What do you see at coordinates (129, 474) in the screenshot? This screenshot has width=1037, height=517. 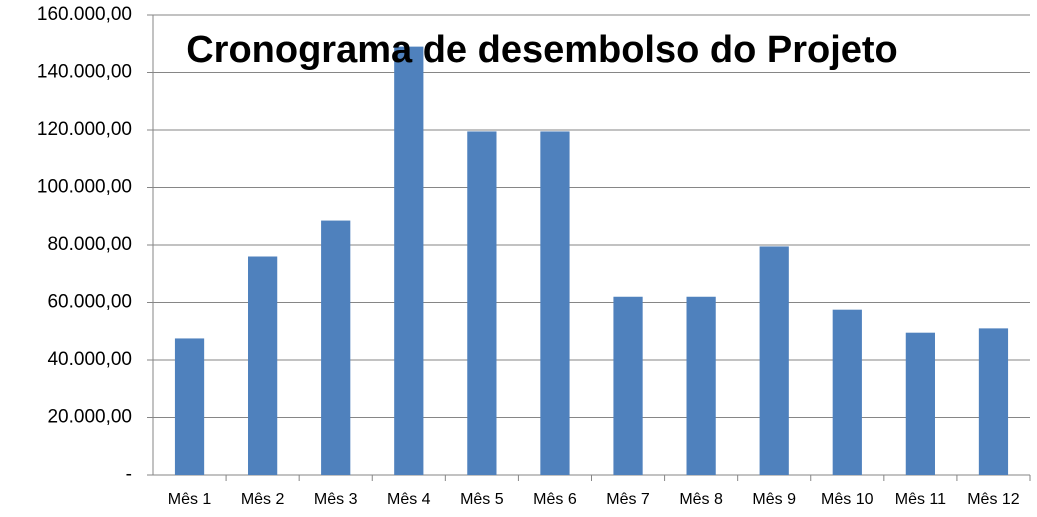 I see `y-tick-label: -` at bounding box center [129, 474].